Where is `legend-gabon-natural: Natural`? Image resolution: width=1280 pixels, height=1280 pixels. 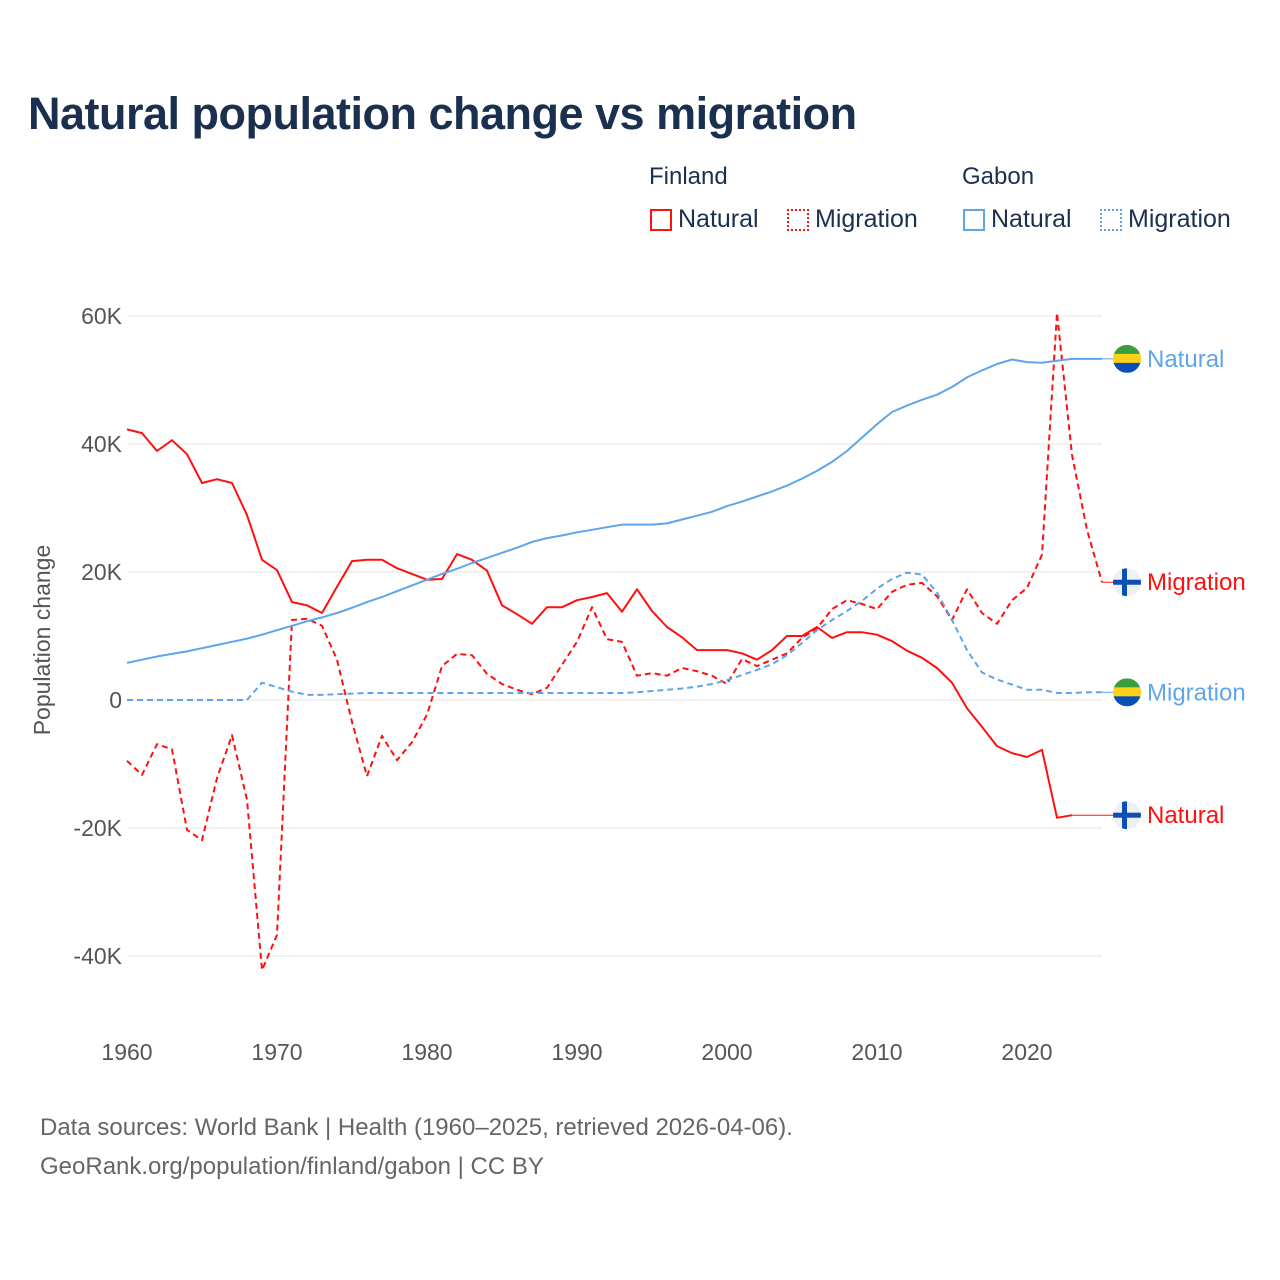
legend-gabon-natural: Natural is located at coordinates (1017, 219).